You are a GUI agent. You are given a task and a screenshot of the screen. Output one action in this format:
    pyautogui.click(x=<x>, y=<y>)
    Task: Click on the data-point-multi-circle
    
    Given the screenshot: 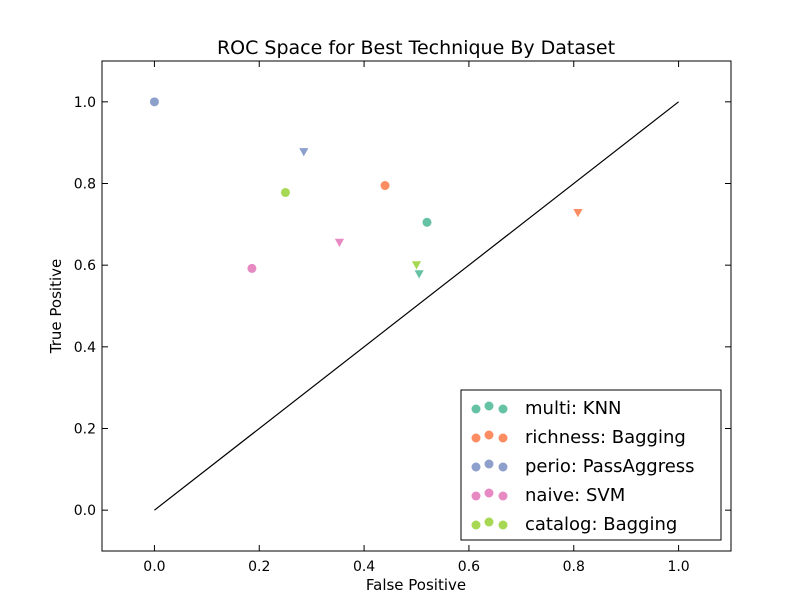 What is the action you would take?
    pyautogui.click(x=427, y=222)
    